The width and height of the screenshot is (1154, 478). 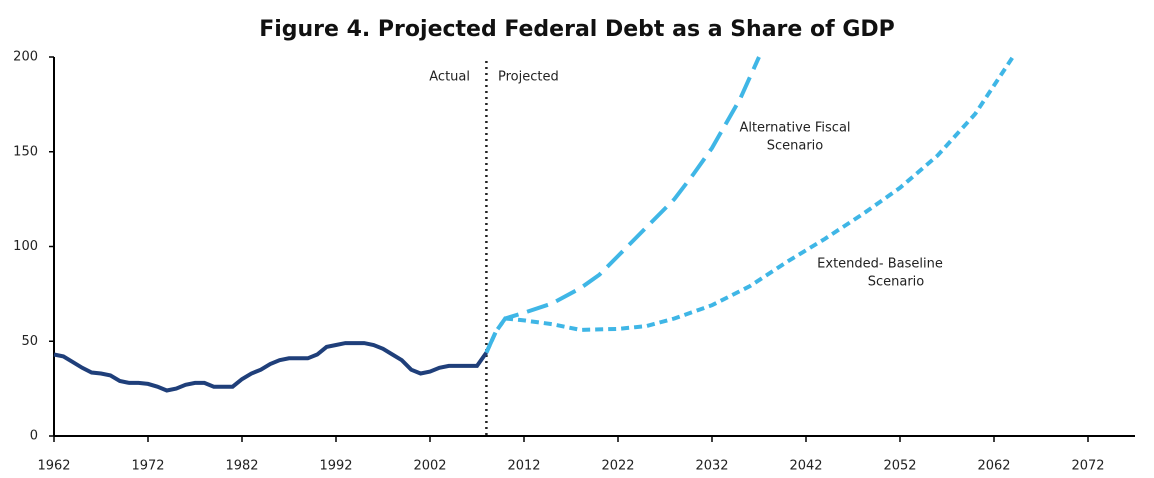 What do you see at coordinates (993, 466) in the screenshot?
I see `x-tick-label: 2062` at bounding box center [993, 466].